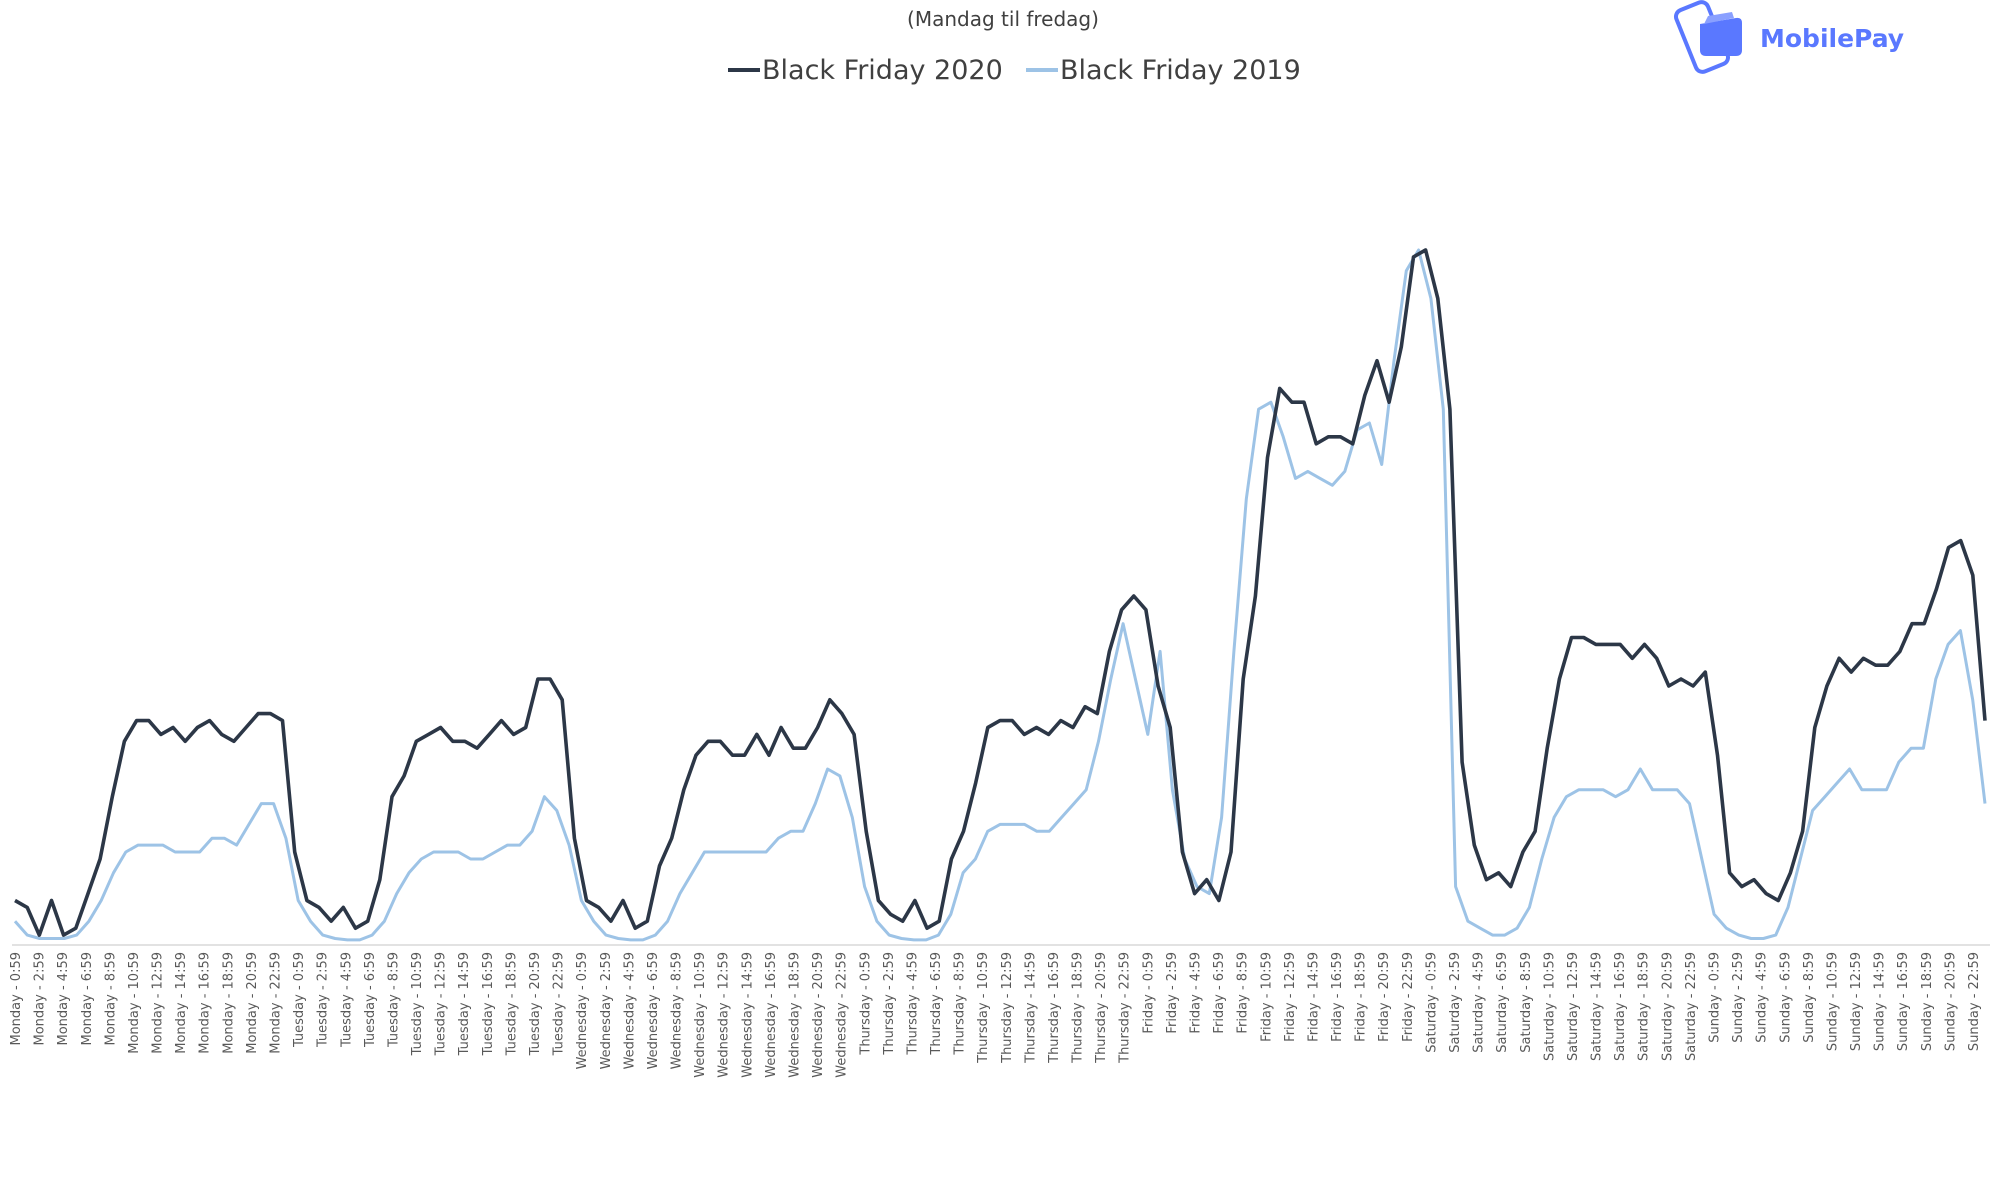 The width and height of the screenshot is (2000, 1180). I want to click on x-tick-label: Tuesday - 18:59, so click(511, 1004).